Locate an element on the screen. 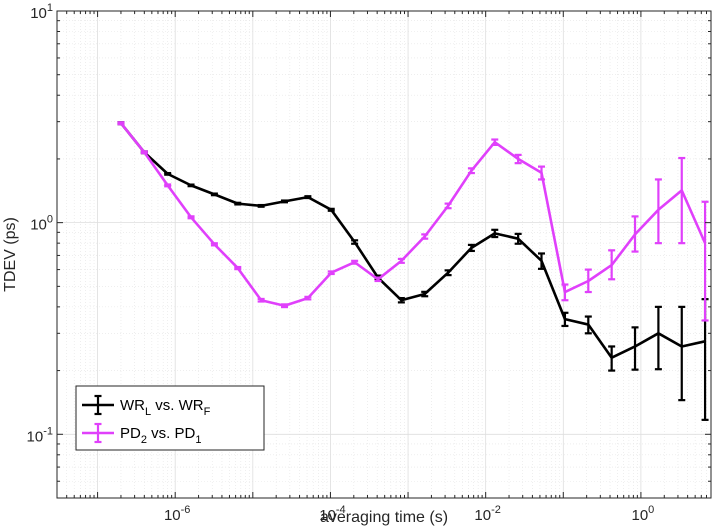 This screenshot has width=714, height=526. legend-box is located at coordinates (170, 418).